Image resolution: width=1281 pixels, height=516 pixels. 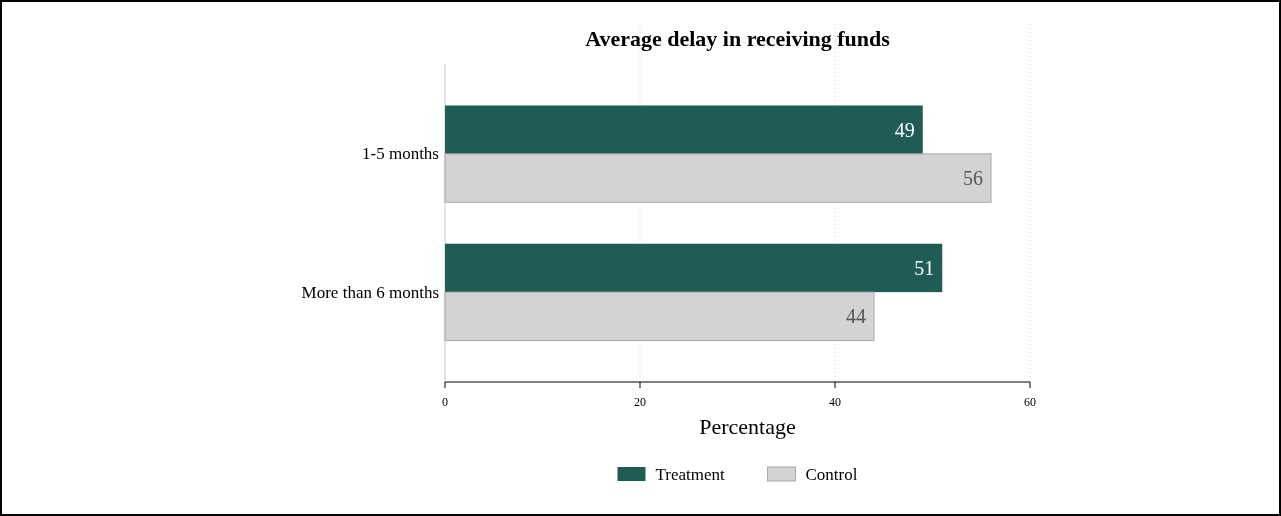 I want to click on chart-title: Average delay in receiving funds, so click(x=738, y=38).